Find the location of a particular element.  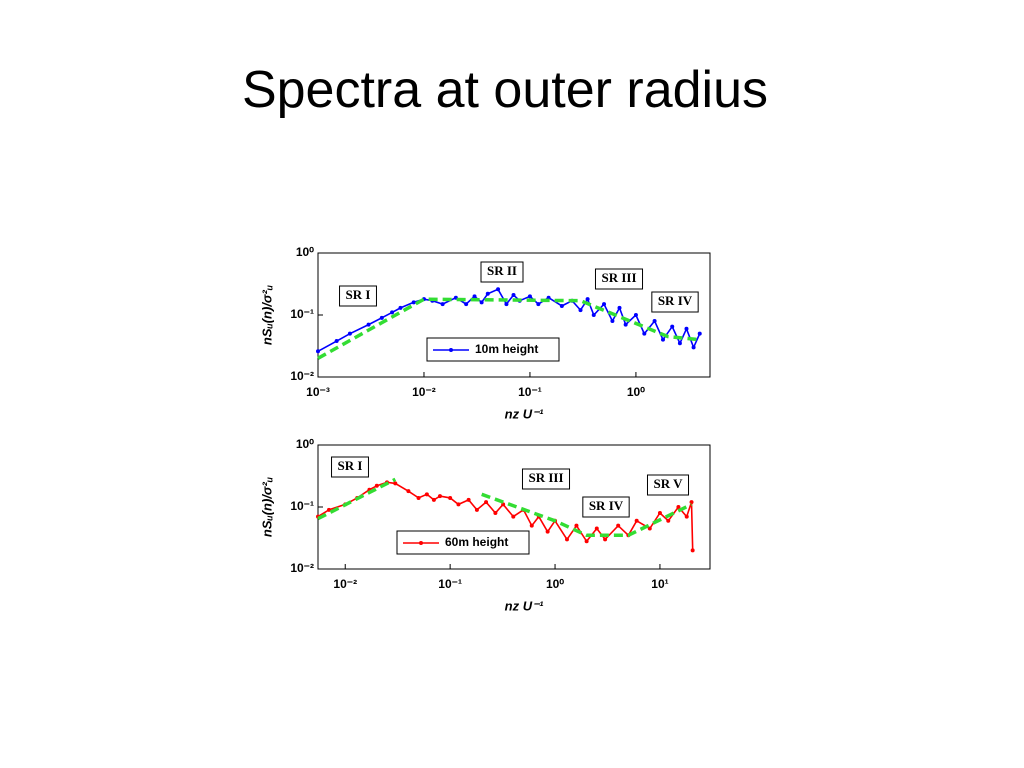

annotation-text: SR II is located at coordinates (502, 270).